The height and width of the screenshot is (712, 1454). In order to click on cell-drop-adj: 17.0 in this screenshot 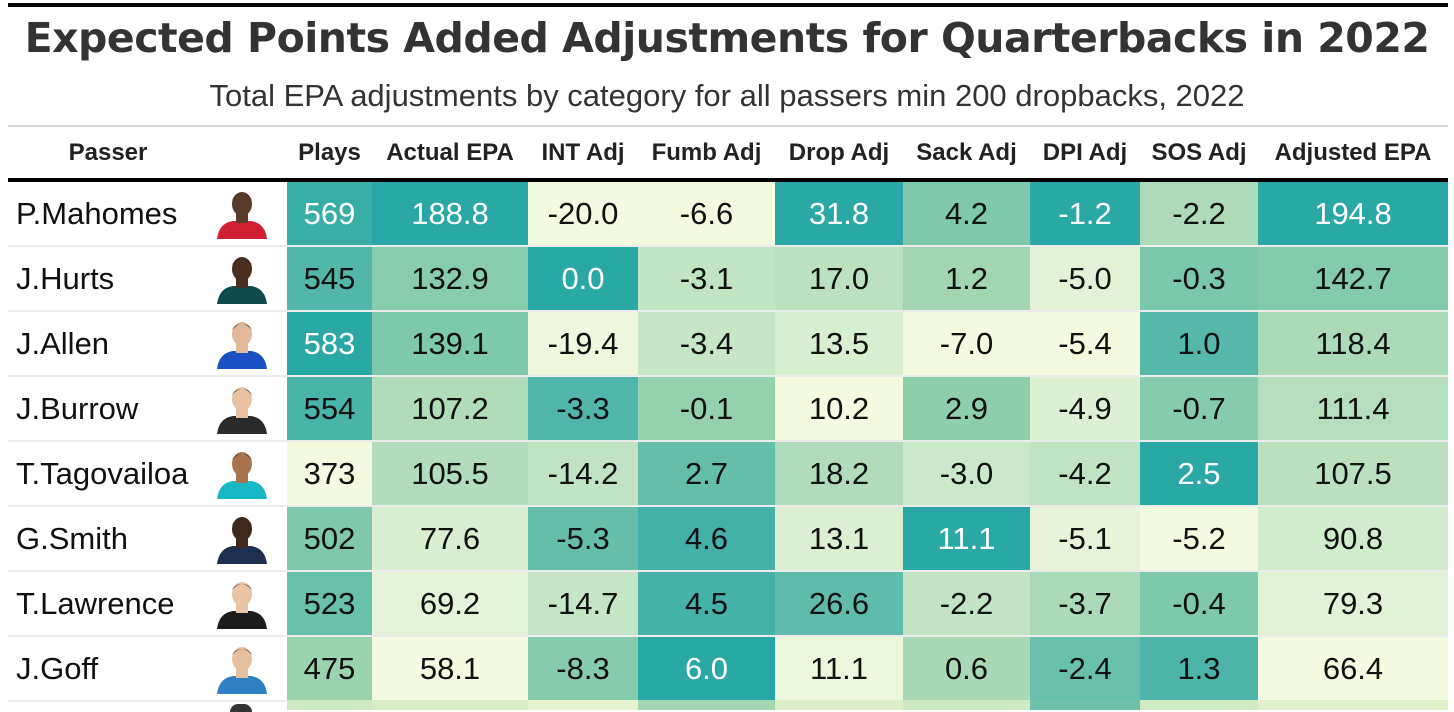, I will do `click(839, 278)`.